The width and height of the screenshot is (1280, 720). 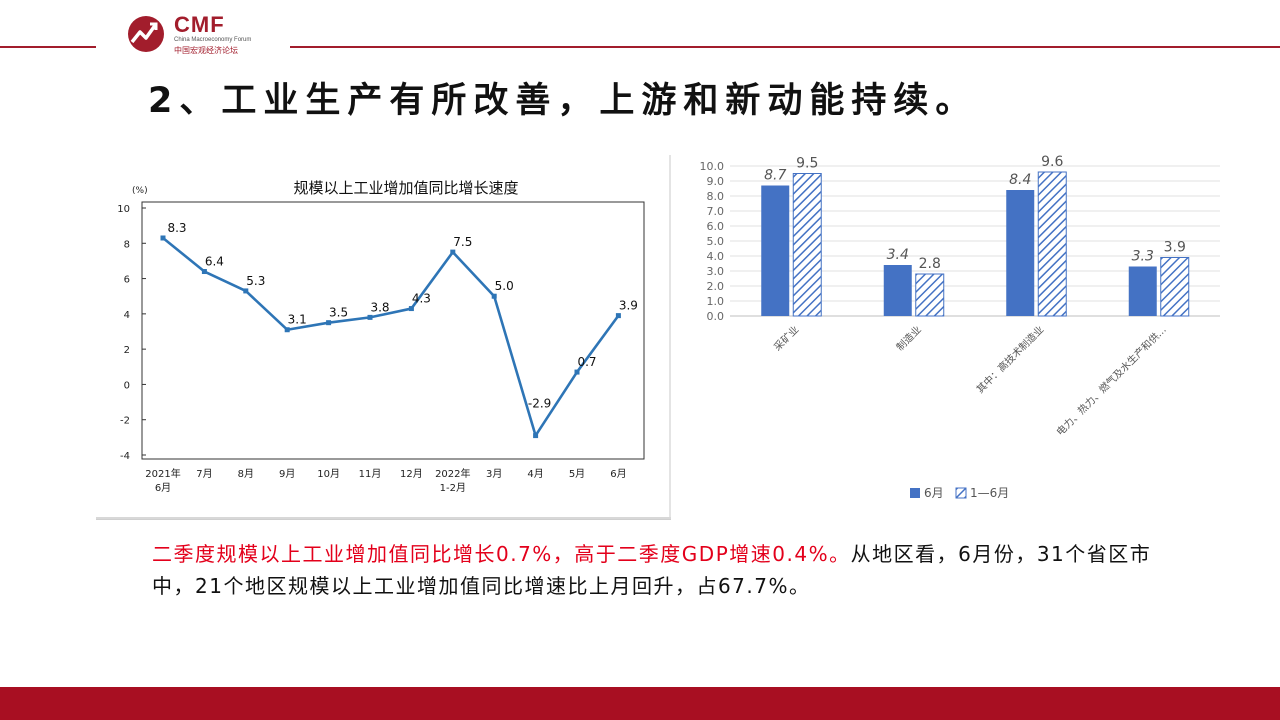 What do you see at coordinates (563, 101) in the screenshot?
I see `slide-title: 2、工业生产有所改善，上游和新动能持续。` at bounding box center [563, 101].